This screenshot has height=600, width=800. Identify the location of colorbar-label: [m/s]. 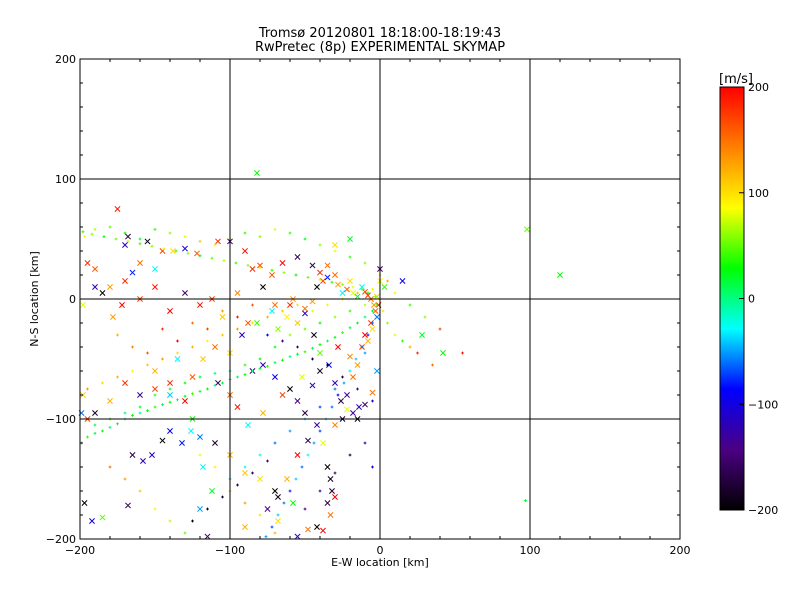
(736, 79).